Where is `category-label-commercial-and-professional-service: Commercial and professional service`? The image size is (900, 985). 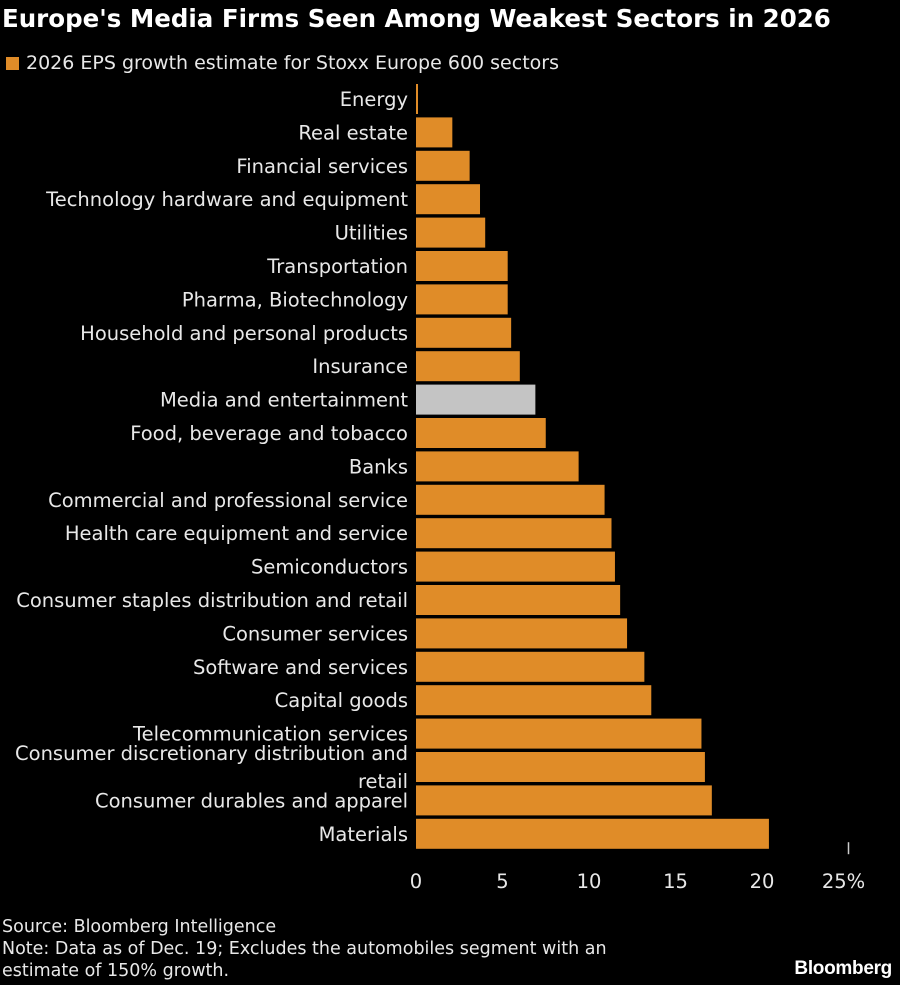 category-label-commercial-and-professional-service: Commercial and professional service is located at coordinates (228, 500).